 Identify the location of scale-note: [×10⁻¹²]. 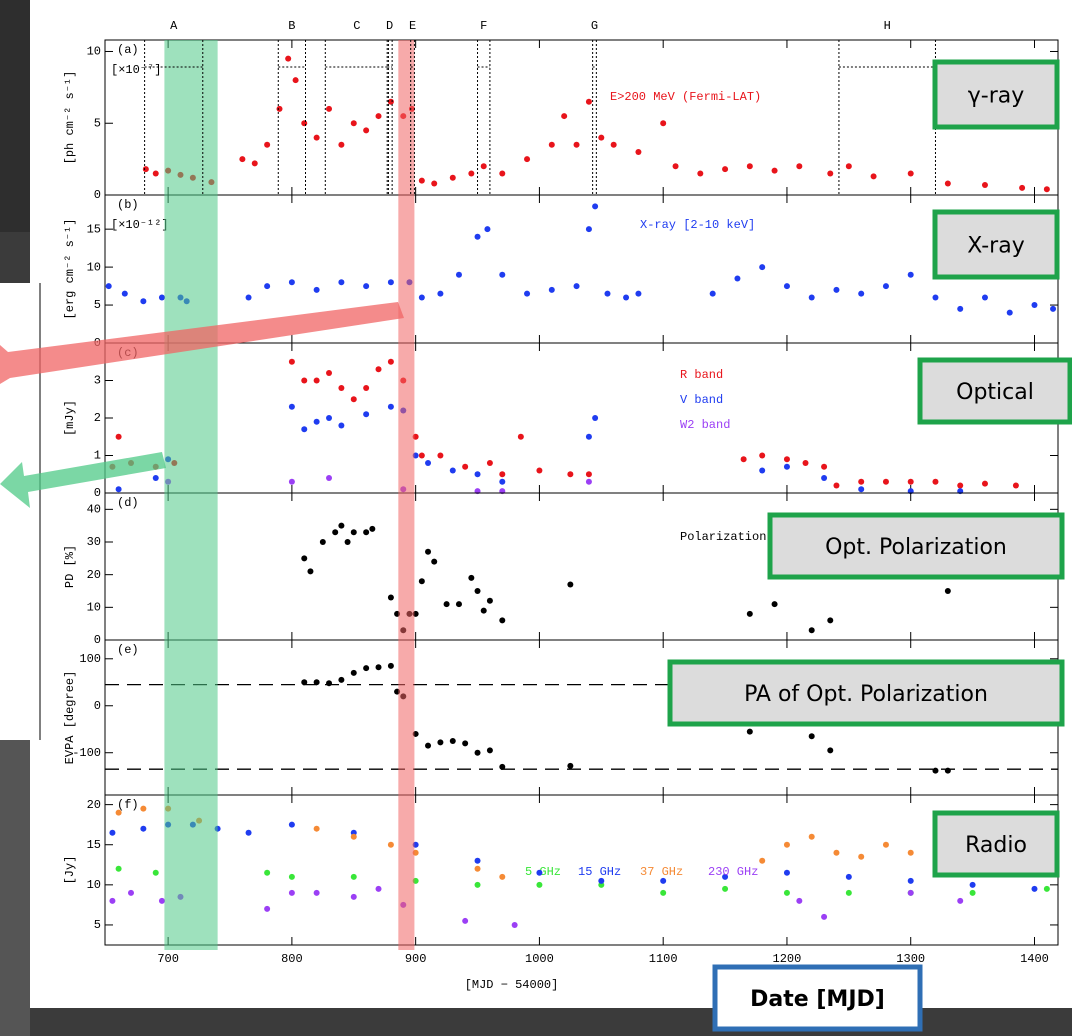
(140, 225).